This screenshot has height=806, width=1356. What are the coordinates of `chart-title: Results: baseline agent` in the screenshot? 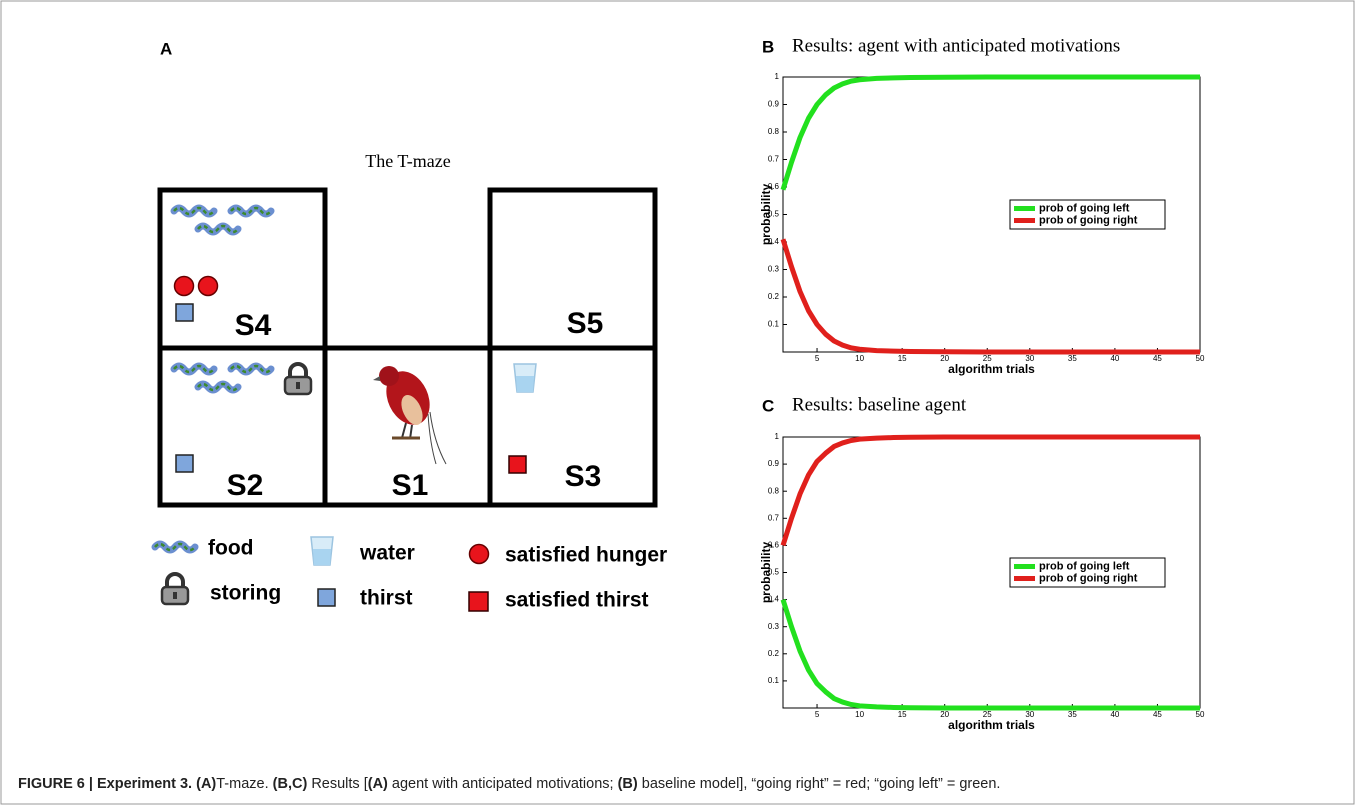 It's located at (879, 404).